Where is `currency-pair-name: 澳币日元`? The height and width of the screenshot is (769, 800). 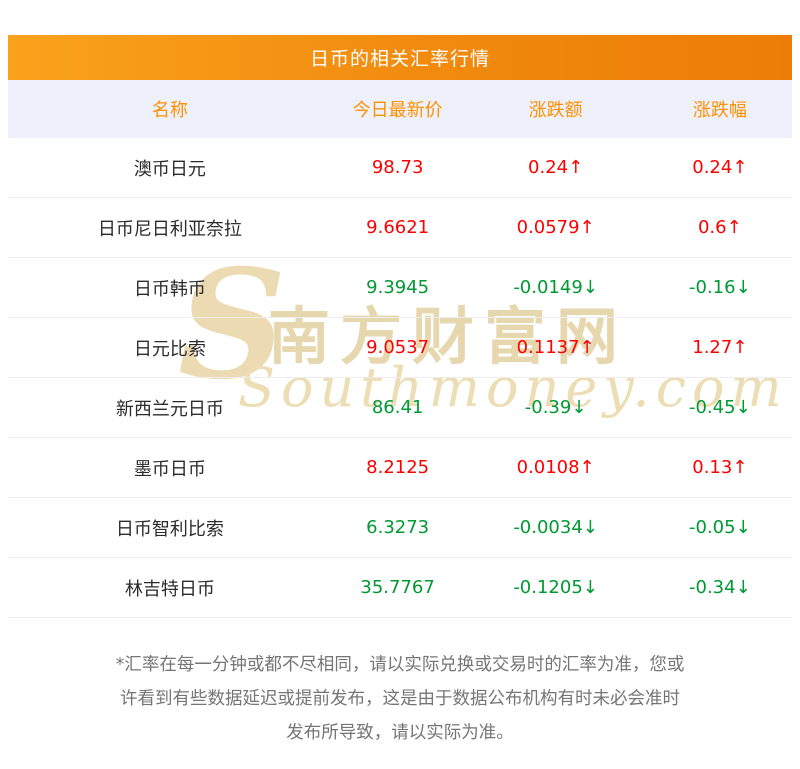
currency-pair-name: 澳币日元 is located at coordinates (169, 169).